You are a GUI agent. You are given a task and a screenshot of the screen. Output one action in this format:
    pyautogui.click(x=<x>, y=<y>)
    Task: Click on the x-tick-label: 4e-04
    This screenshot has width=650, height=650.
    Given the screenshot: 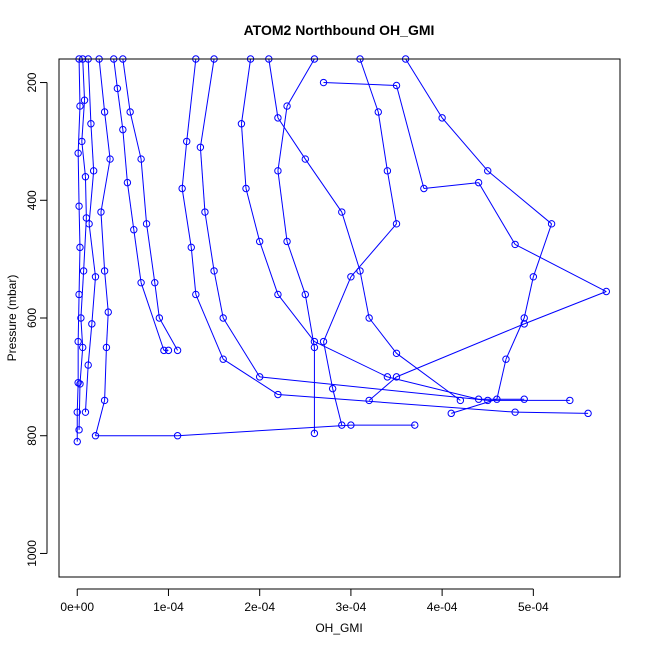 What is the action you would take?
    pyautogui.click(x=442, y=607)
    